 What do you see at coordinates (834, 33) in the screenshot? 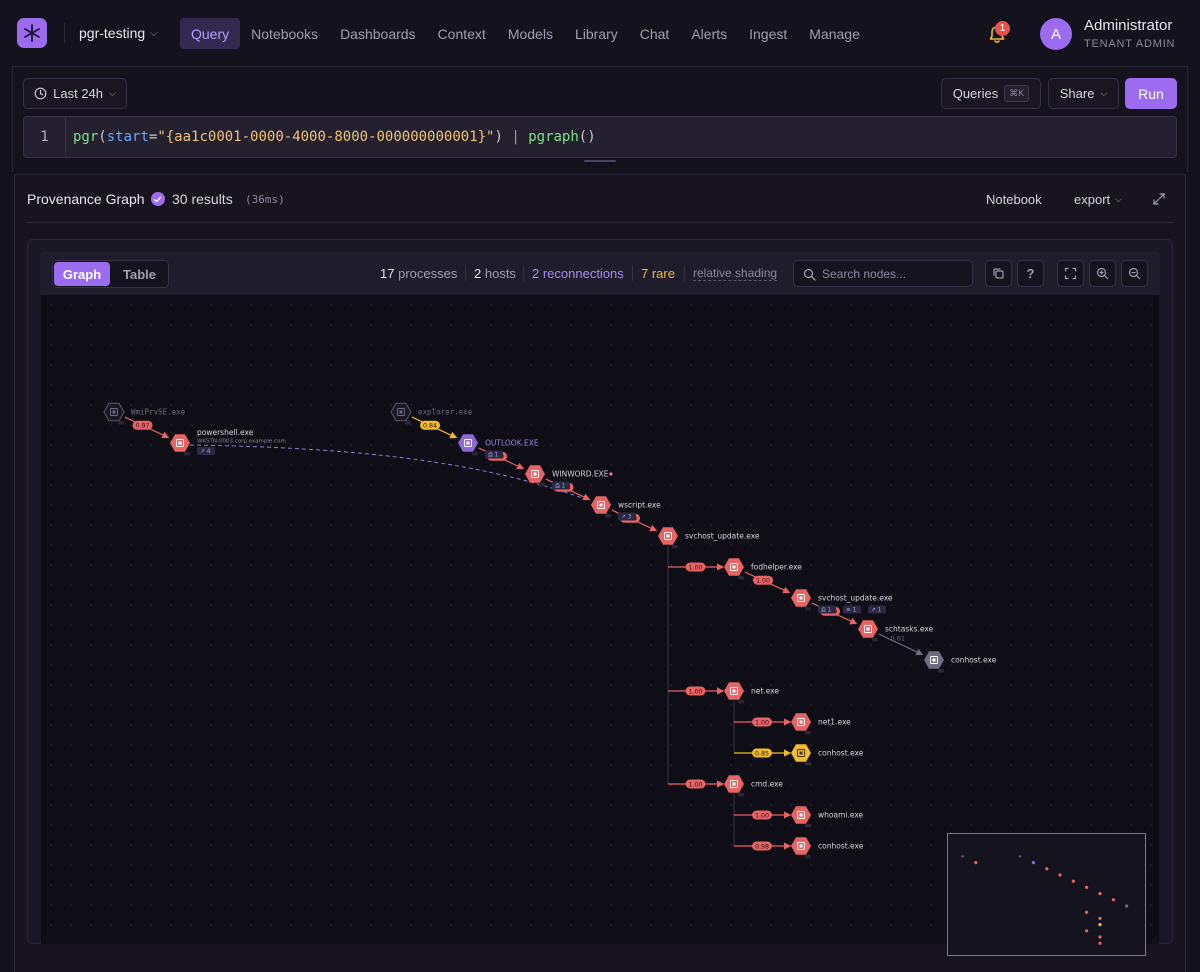
I see `nav-manage: Manage` at bounding box center [834, 33].